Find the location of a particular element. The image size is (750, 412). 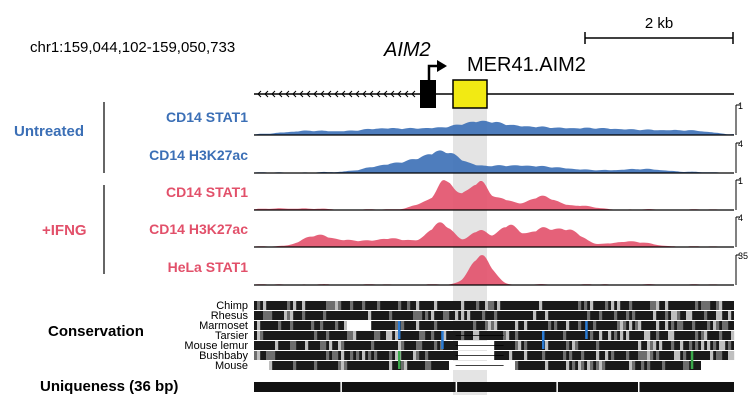

scale-bar is located at coordinates (659, 38).